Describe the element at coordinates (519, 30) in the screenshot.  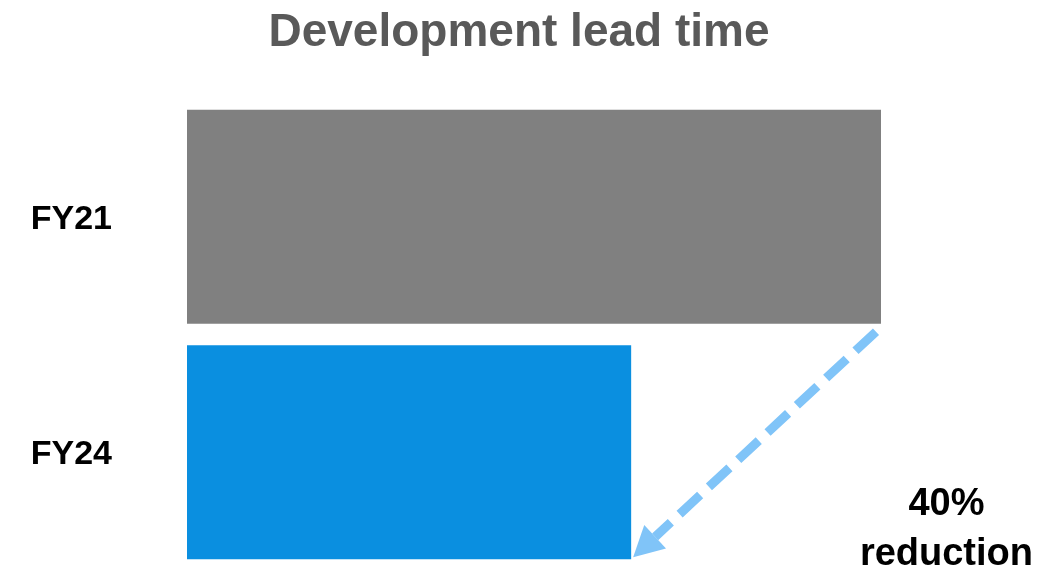
I see `chart-title: Development lead time` at that location.